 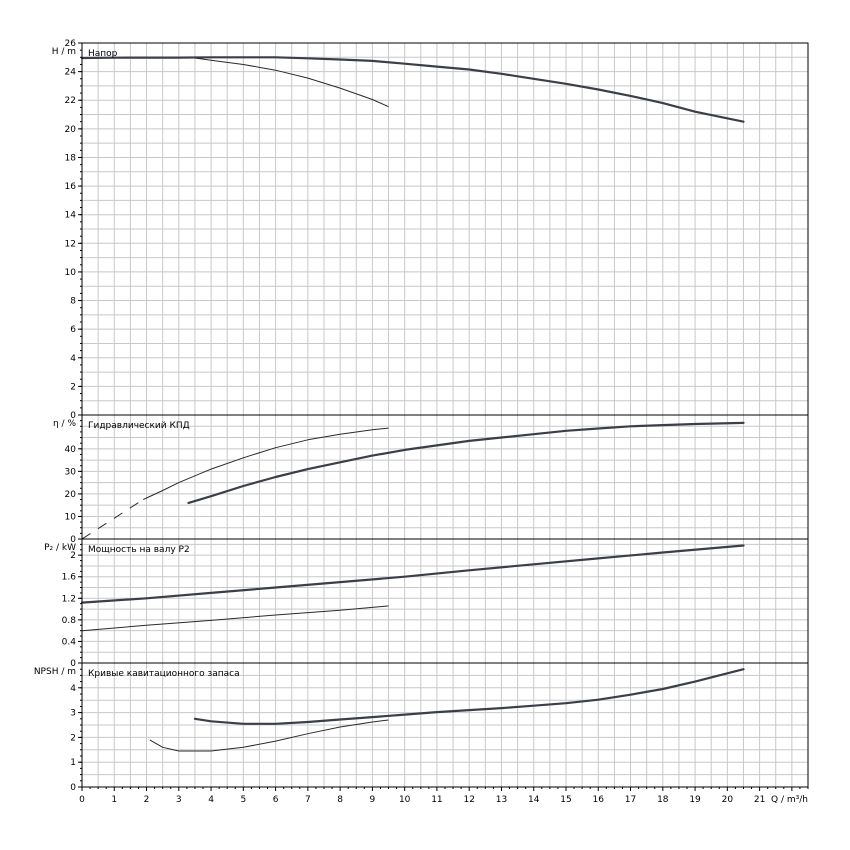 What do you see at coordinates (308, 800) in the screenshot?
I see `x-tick-label: 7` at bounding box center [308, 800].